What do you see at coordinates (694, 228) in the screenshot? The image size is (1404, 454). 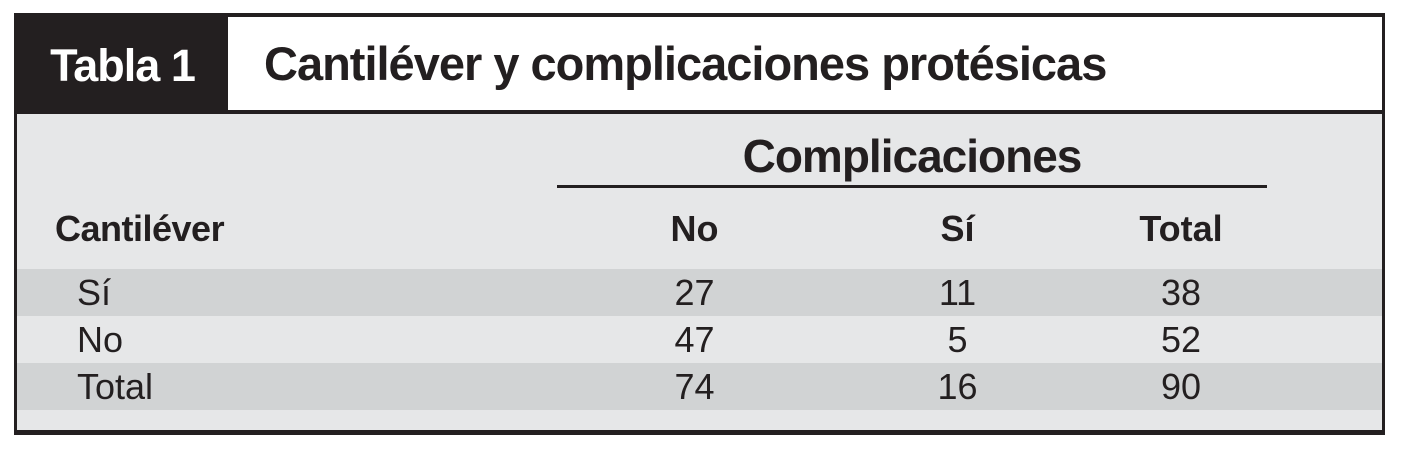 I see `column-header-no: No` at bounding box center [694, 228].